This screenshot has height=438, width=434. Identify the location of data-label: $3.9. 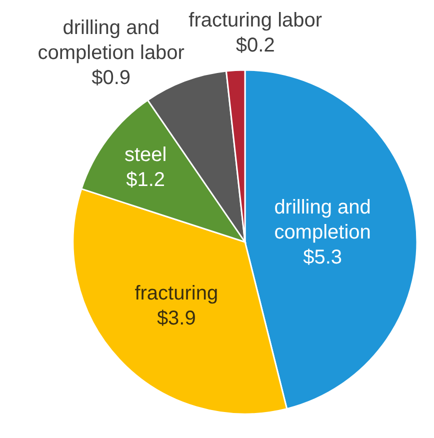
(176, 319).